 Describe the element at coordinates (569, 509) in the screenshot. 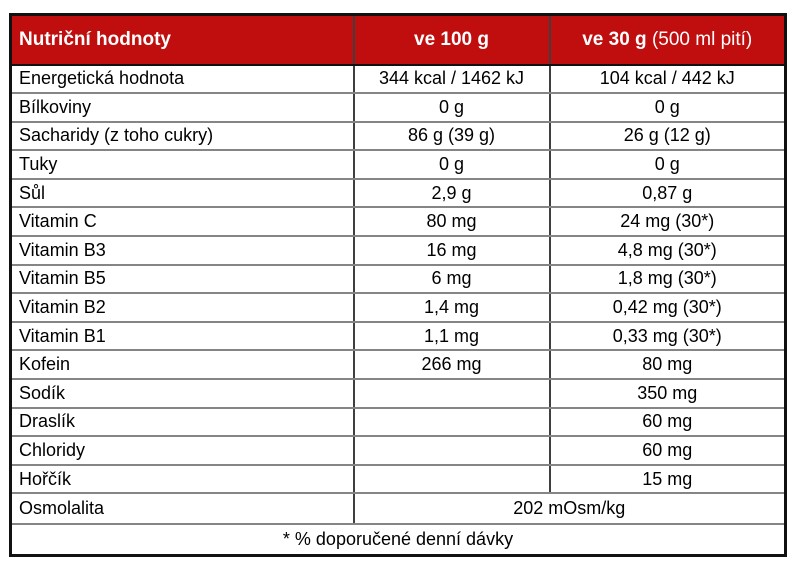

I see `osmolality-value: 202 mOsm/kg` at that location.